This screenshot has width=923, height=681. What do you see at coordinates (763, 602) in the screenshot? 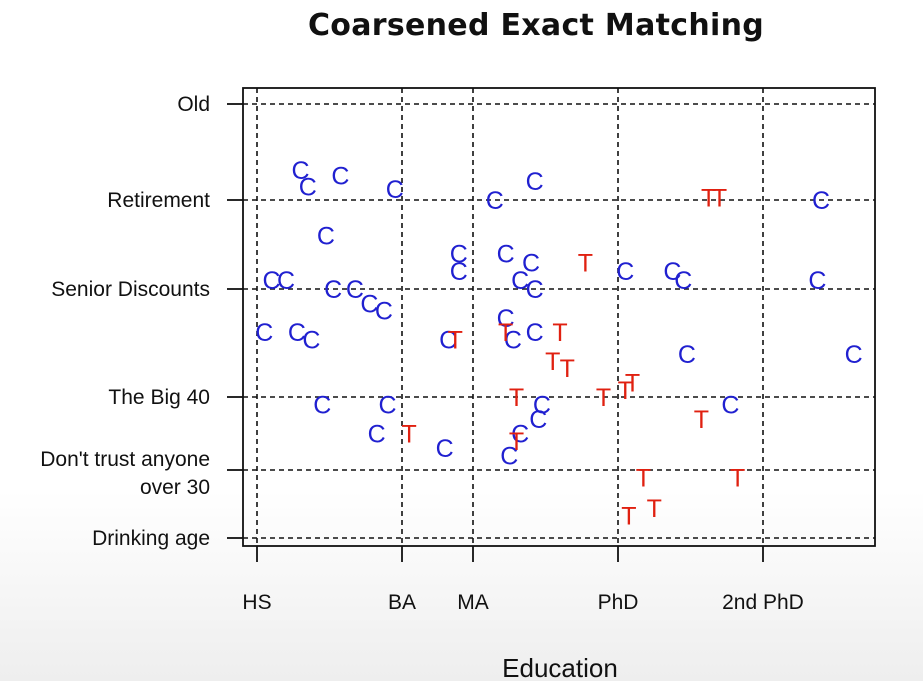
I see `x-tick-label: 2nd PhD` at bounding box center [763, 602].